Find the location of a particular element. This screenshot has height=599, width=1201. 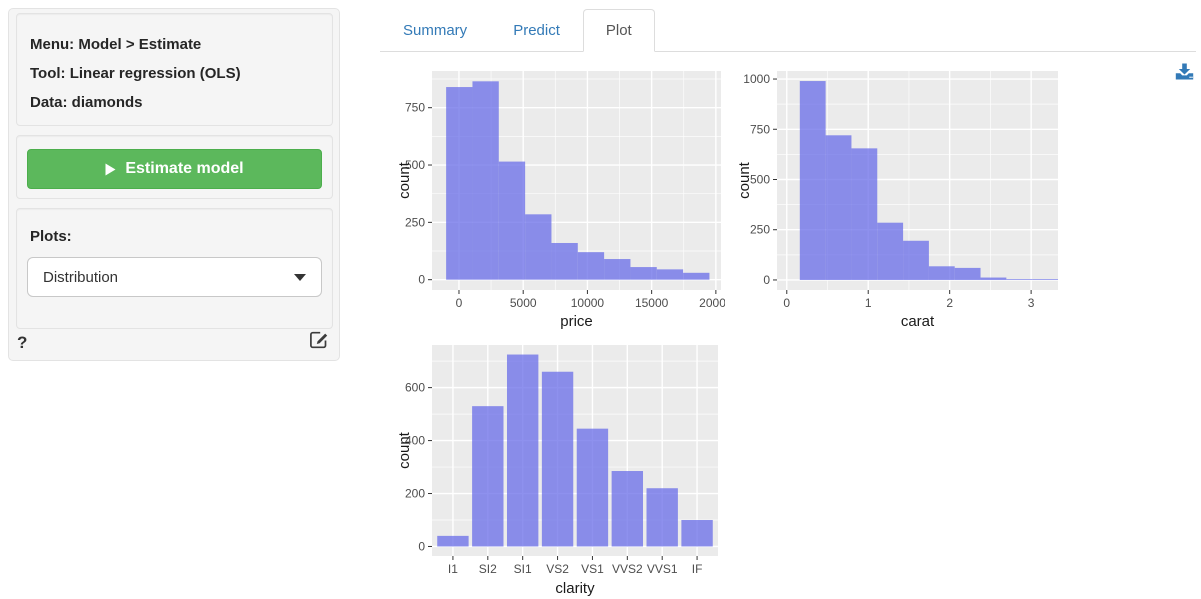

svg-text: 10000 is located at coordinates (588, 303).